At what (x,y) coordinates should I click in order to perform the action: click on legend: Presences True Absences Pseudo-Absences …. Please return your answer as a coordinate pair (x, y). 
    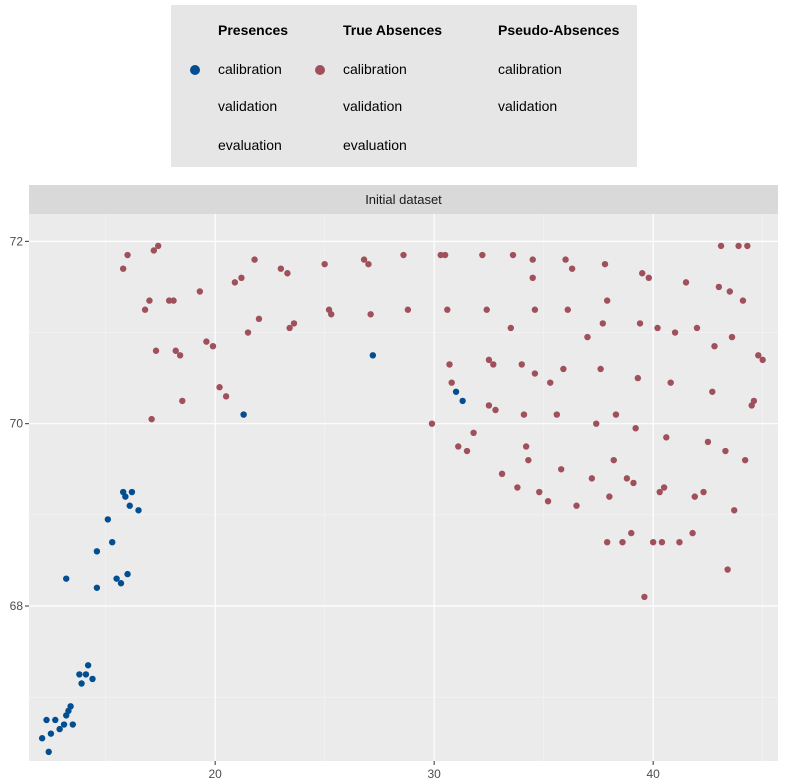
    Looking at the image, I should click on (404, 86).